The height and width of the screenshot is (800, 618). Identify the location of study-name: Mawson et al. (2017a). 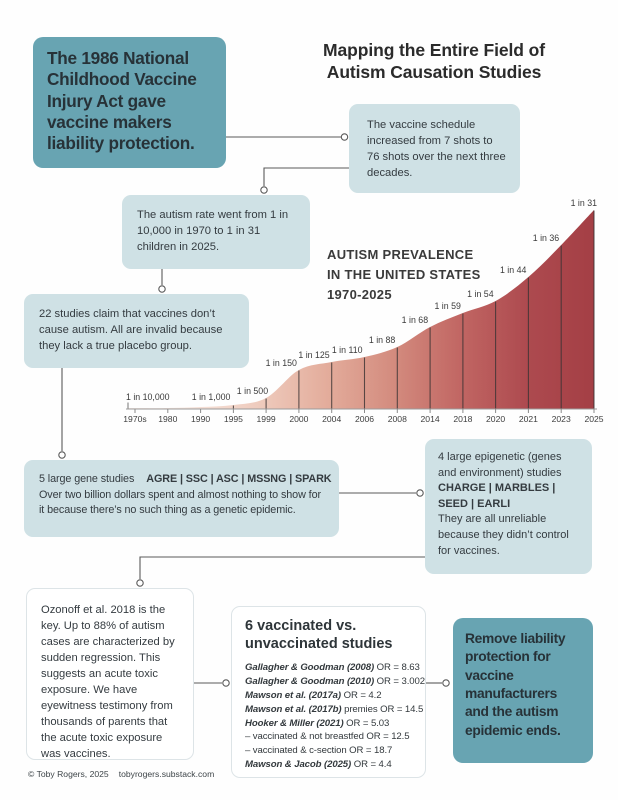
(293, 695).